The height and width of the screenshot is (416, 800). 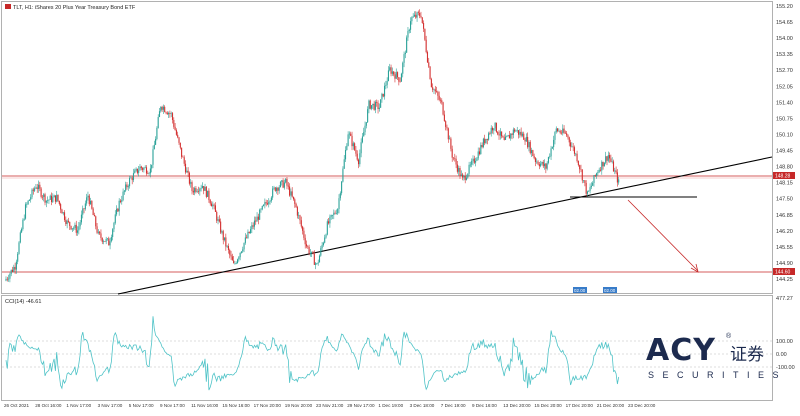 What do you see at coordinates (694, 268) in the screenshot?
I see `projection-arrow-head-icon` at bounding box center [694, 268].